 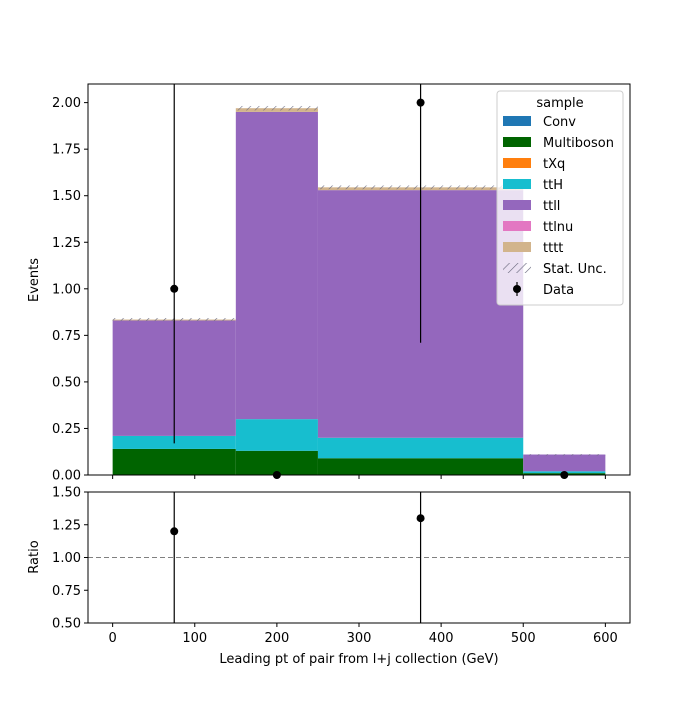 I want to click on main-y-tick-label-4: 1.00, so click(x=66, y=289).